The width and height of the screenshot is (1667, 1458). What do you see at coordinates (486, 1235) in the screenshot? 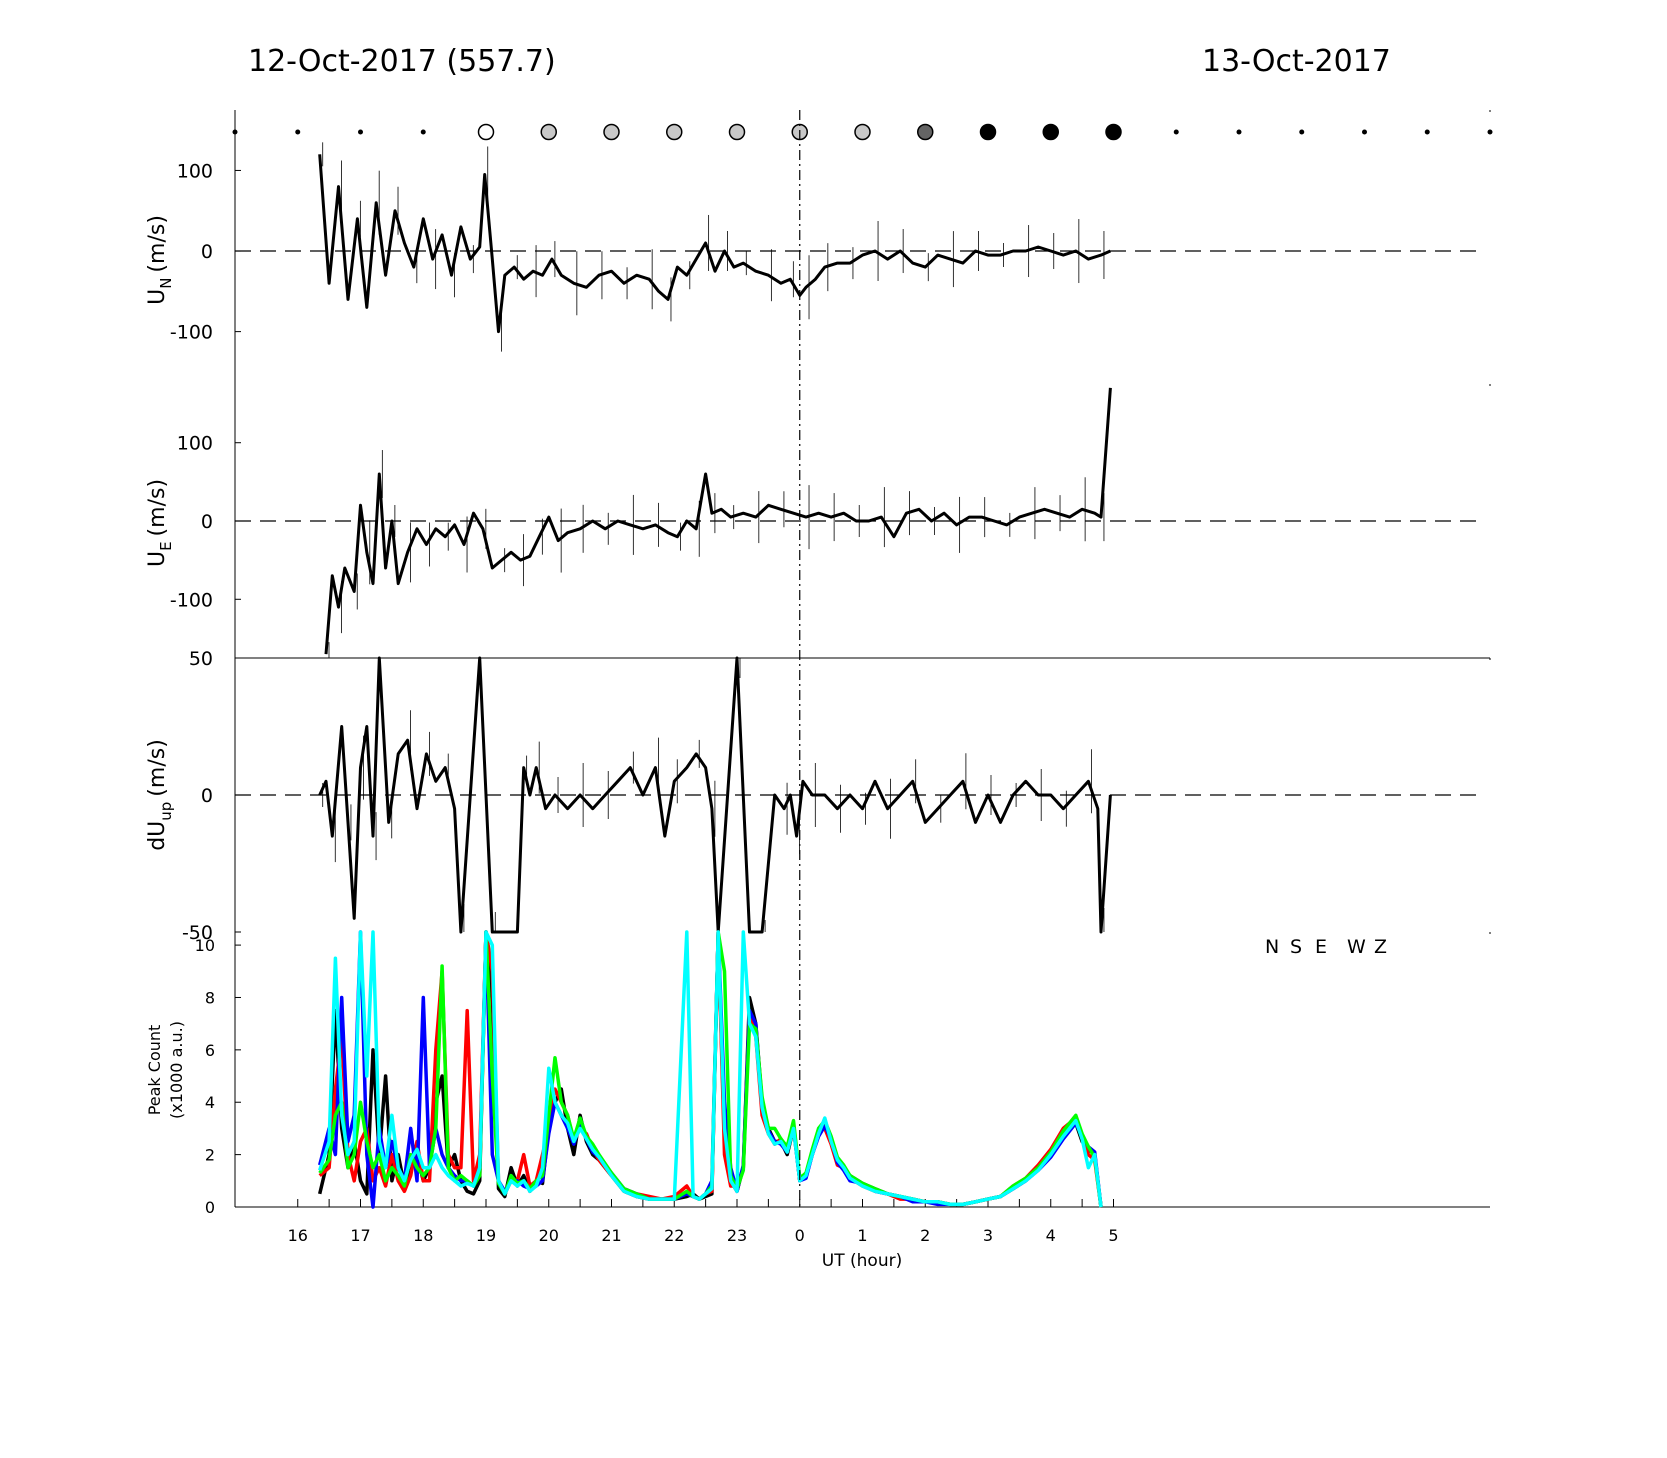
I see `x-tick-label: 19` at bounding box center [486, 1235].